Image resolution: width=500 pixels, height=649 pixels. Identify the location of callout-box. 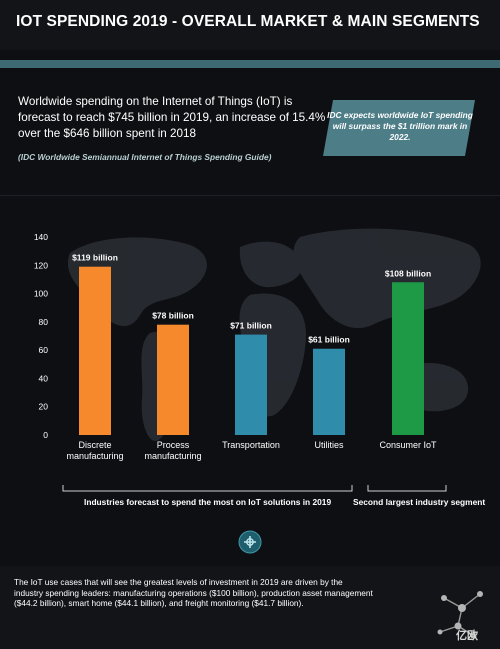
(399, 128).